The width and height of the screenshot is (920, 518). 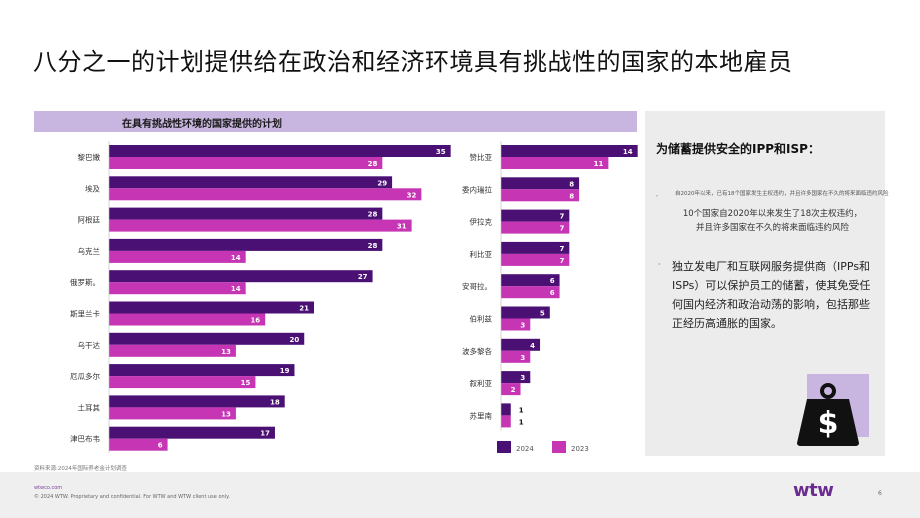 What do you see at coordinates (477, 351) in the screenshot?
I see `category-label: 波多黎各` at bounding box center [477, 351].